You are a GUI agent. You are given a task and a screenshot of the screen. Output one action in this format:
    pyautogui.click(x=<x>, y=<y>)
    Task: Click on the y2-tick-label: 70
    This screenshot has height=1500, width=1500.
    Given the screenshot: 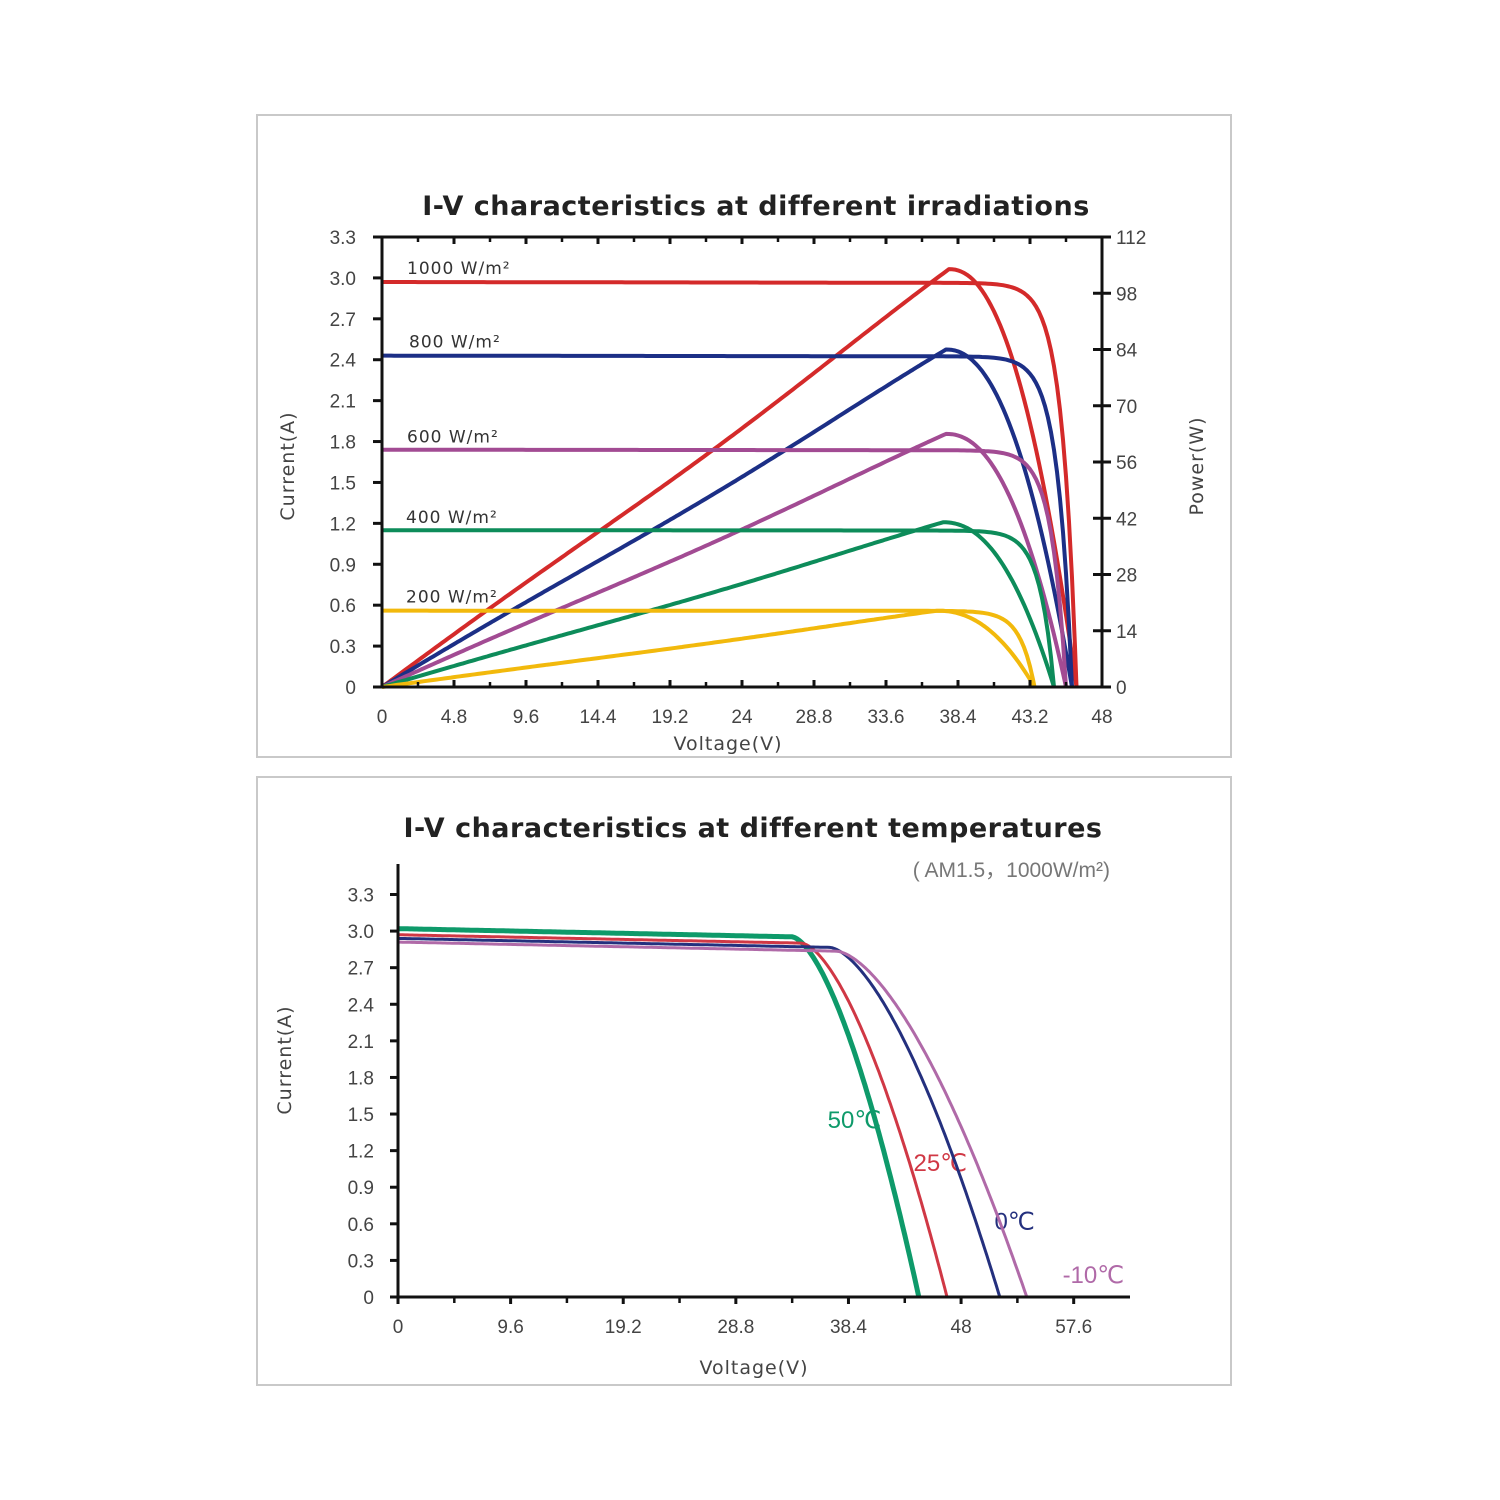 What is the action you would take?
    pyautogui.click(x=1126, y=407)
    